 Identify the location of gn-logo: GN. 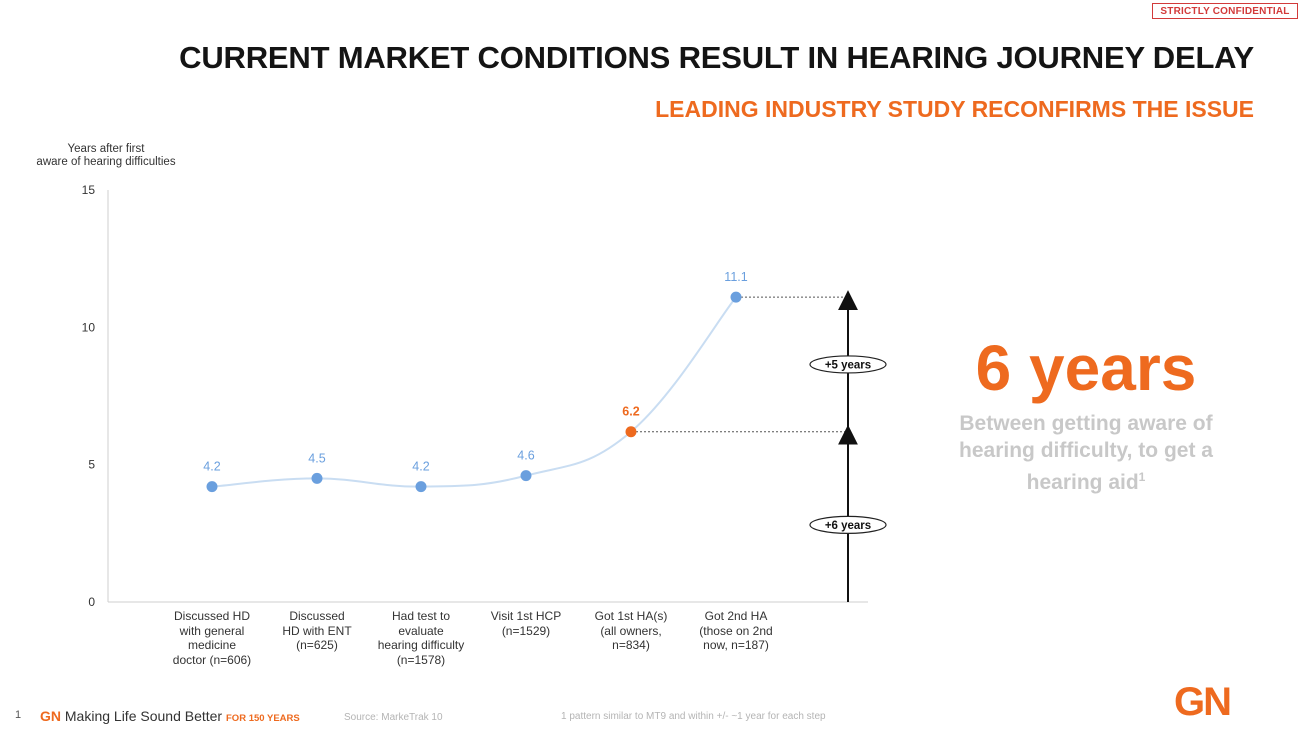
(1203, 702).